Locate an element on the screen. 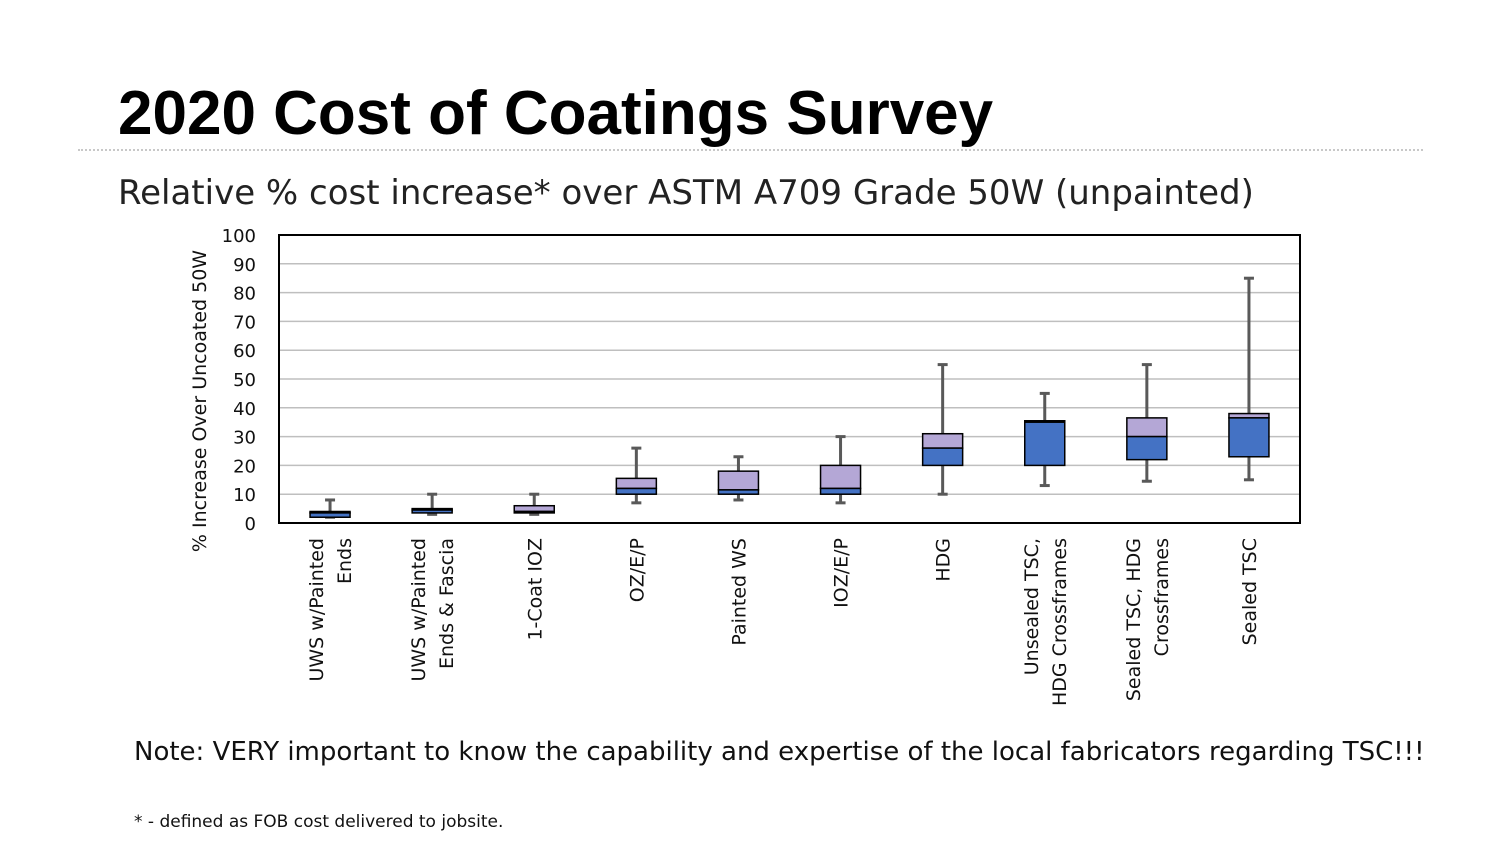  category-label-7-1: HDG Crossframes is located at coordinates (1060, 622).